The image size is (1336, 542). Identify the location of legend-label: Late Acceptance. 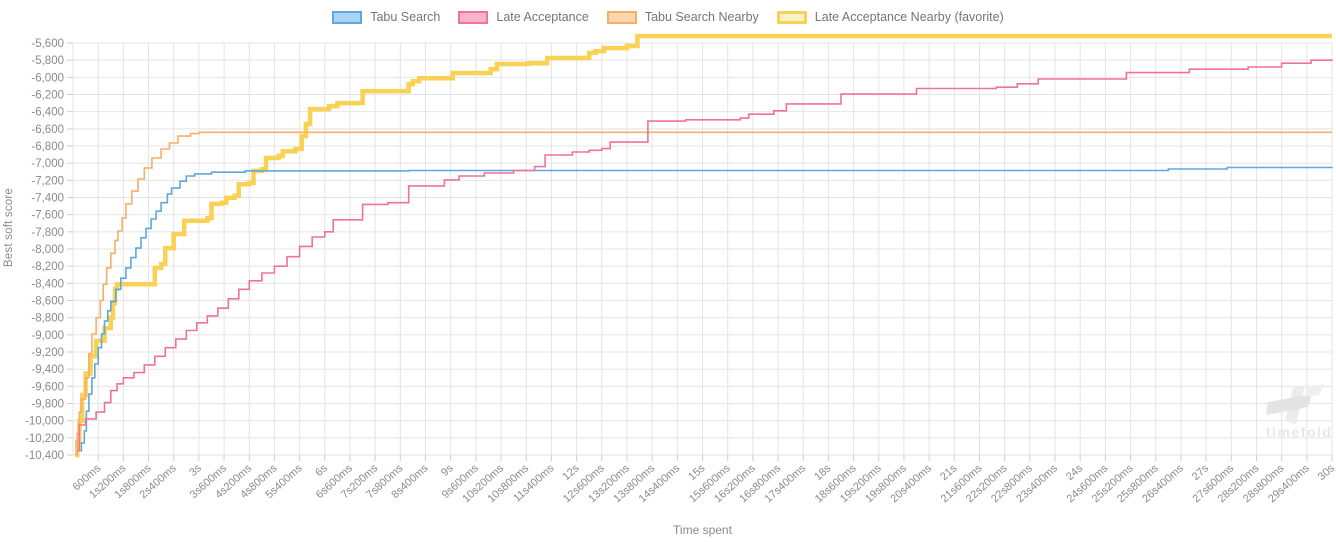
(542, 17).